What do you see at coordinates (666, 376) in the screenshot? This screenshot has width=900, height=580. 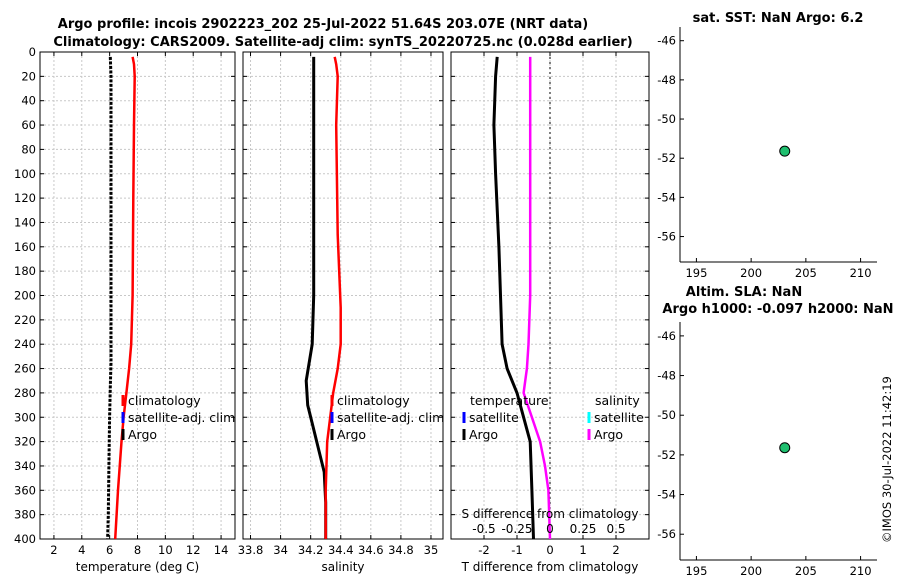 I see `sla_map-ytick-label: -48` at bounding box center [666, 376].